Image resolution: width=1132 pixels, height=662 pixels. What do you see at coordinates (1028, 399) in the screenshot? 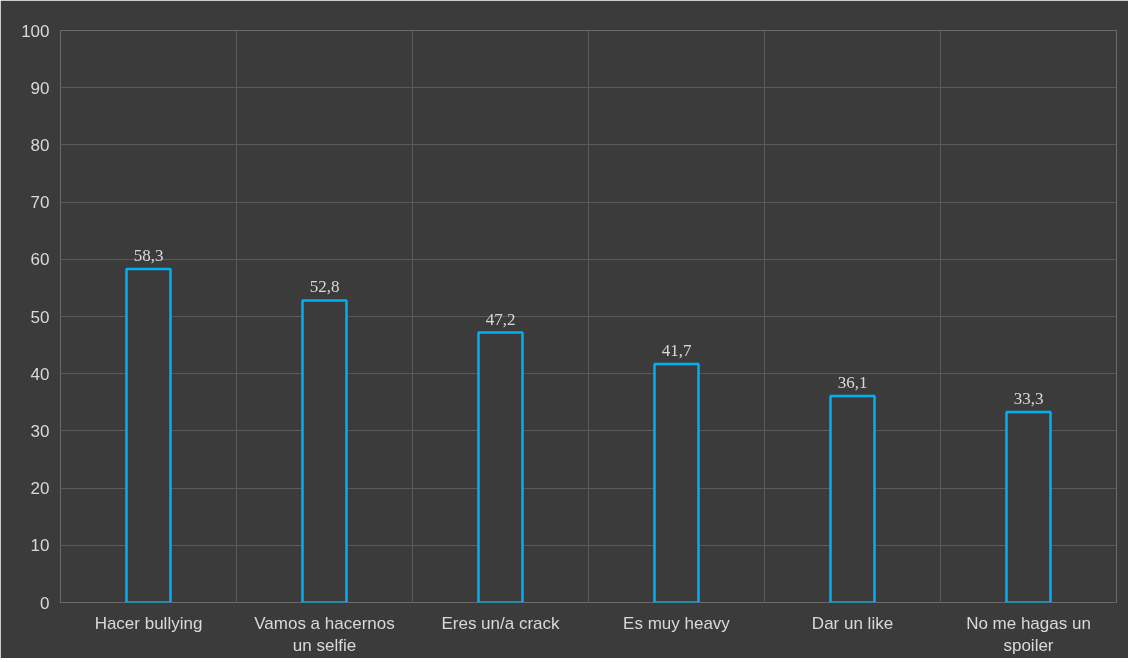
I see `data-label: 33,3` at bounding box center [1028, 399].